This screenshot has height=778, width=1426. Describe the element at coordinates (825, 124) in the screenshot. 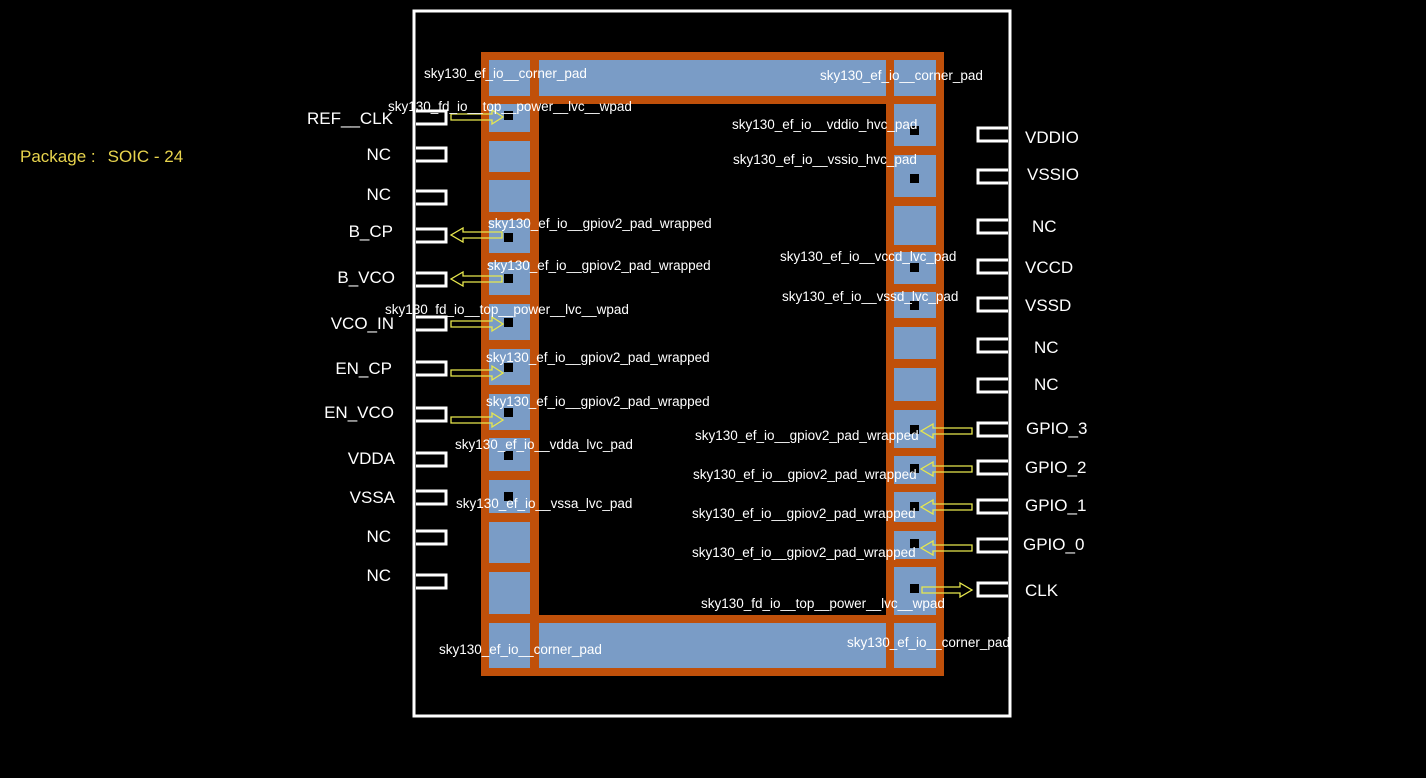

I see `pad-label-right: sky130_ef_io__vddio_hvc_pad` at that location.